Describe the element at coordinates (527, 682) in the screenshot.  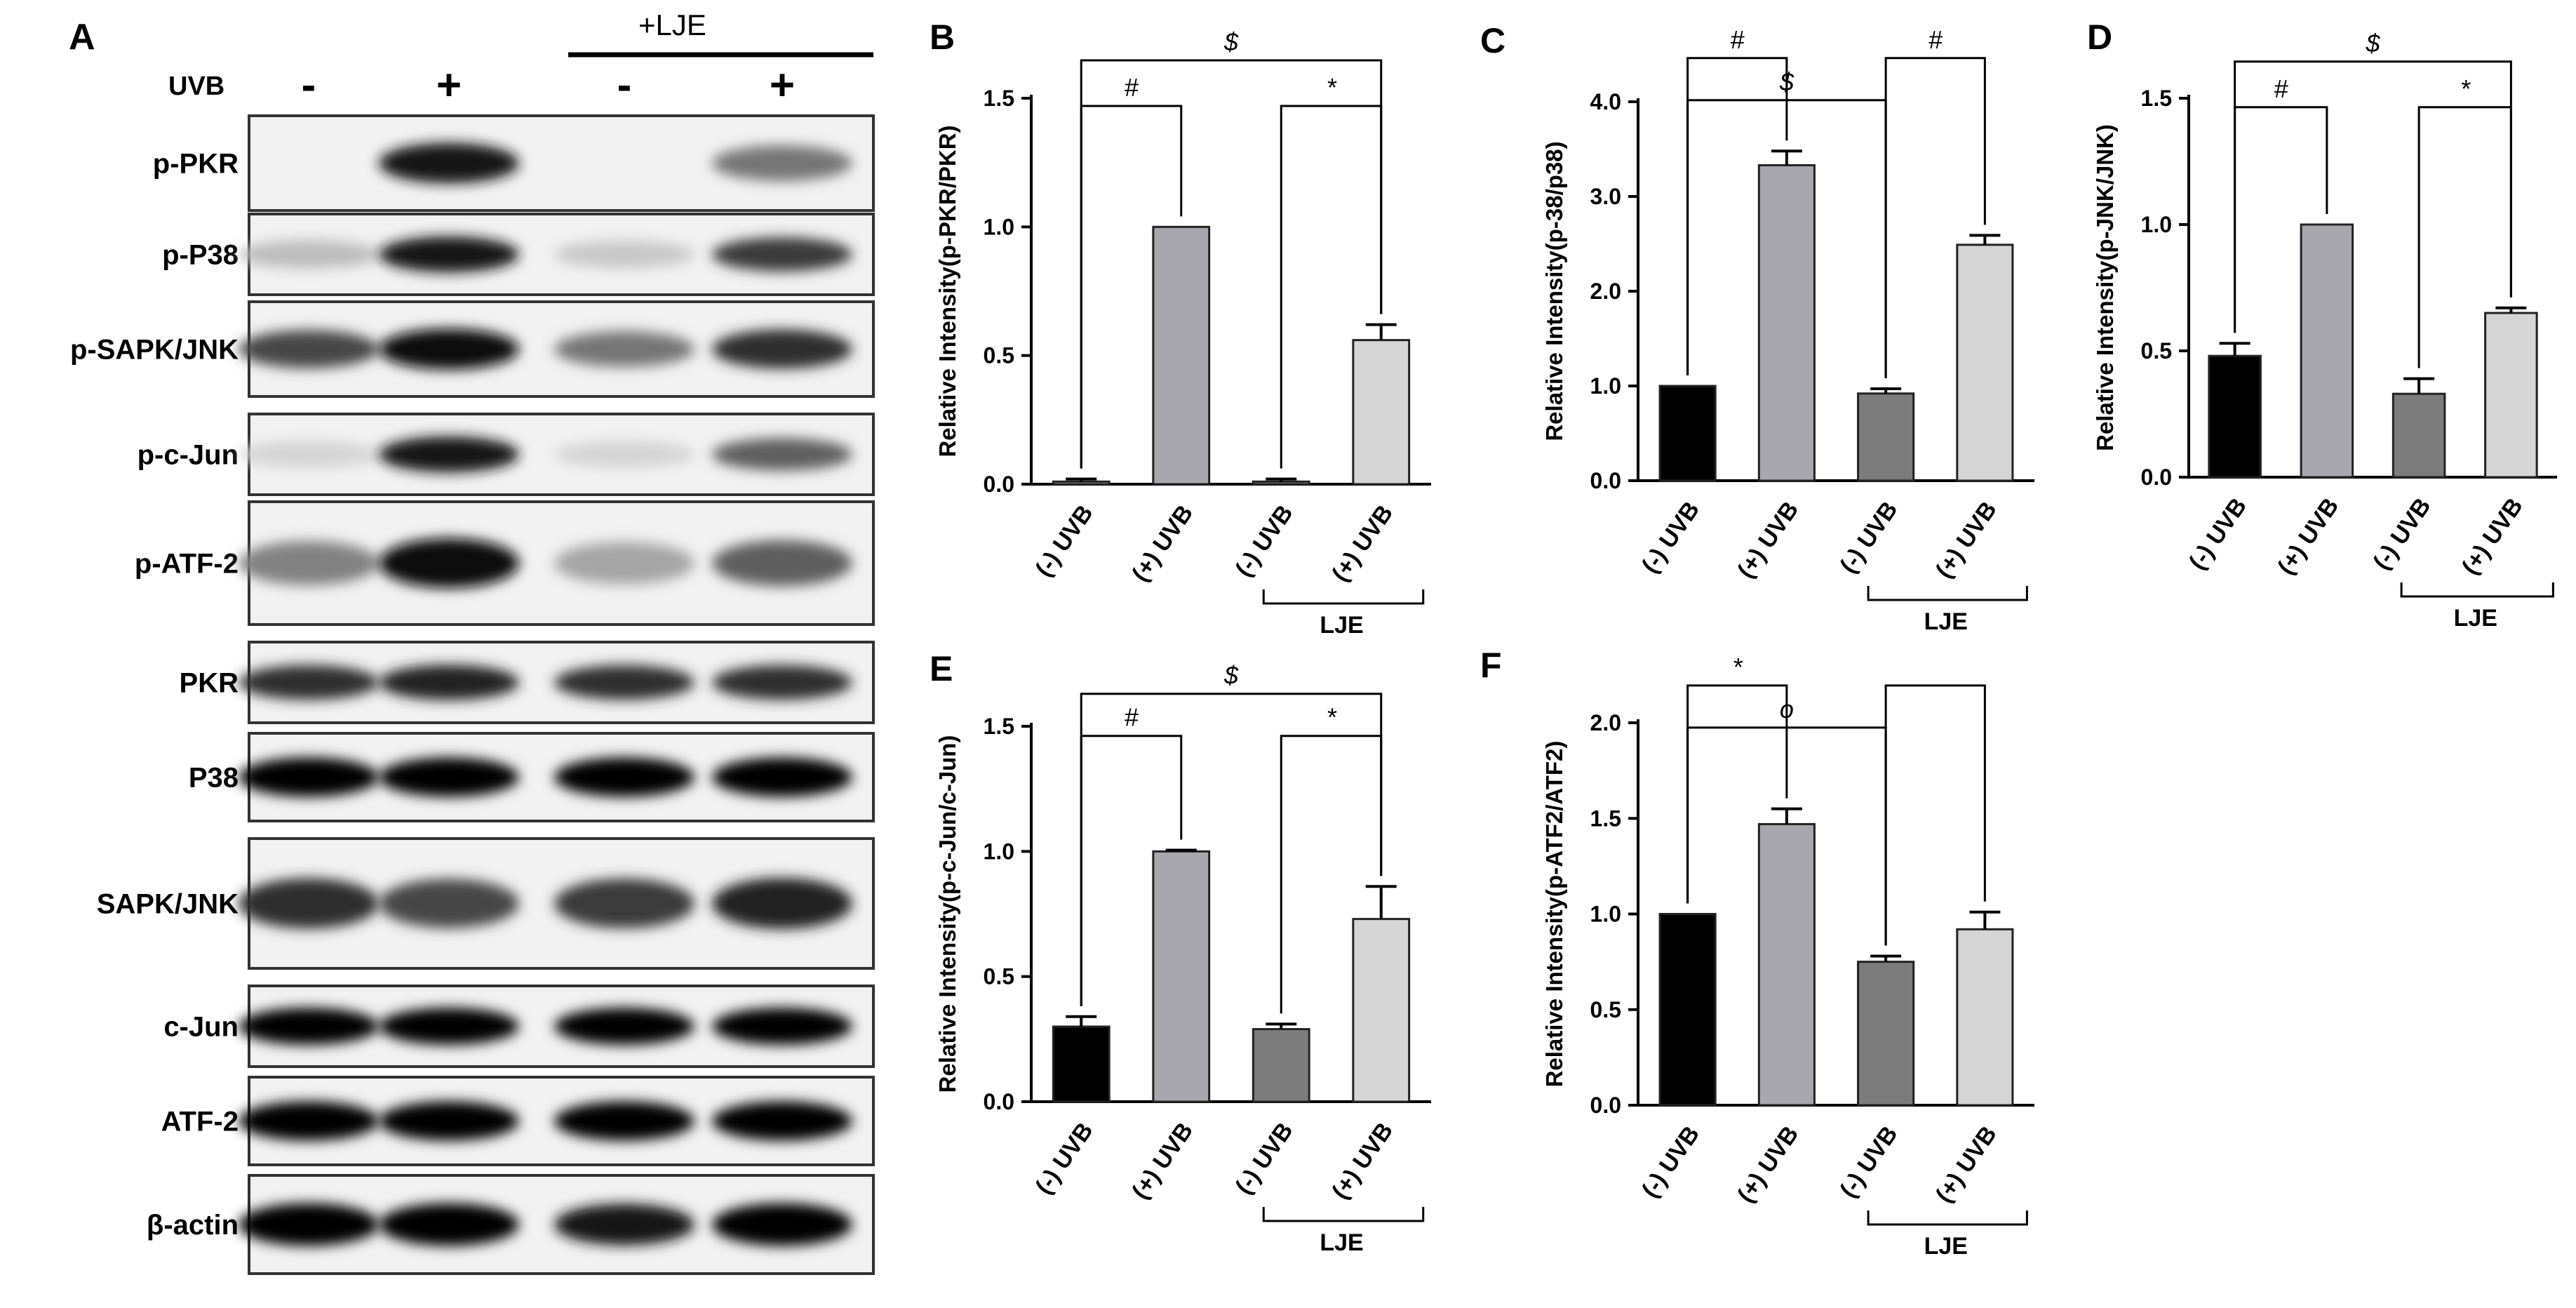
I see `blot-row: PKR` at that location.